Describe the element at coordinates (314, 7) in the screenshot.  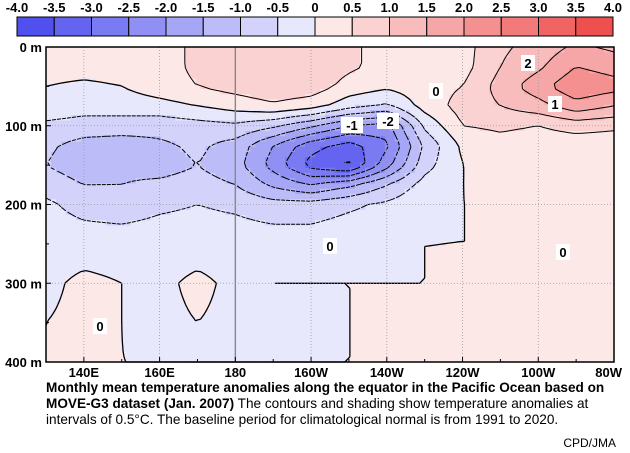
I see `colorbar-tick-label: 0` at that location.